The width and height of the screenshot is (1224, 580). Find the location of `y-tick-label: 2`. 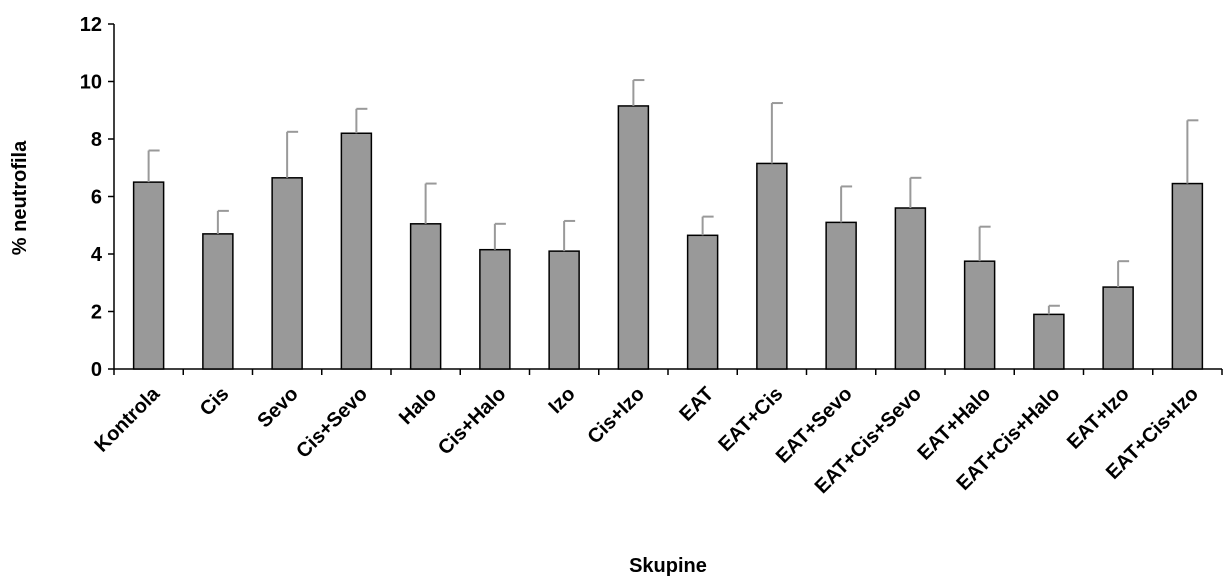

y-tick-label: 2 is located at coordinates (96, 313).